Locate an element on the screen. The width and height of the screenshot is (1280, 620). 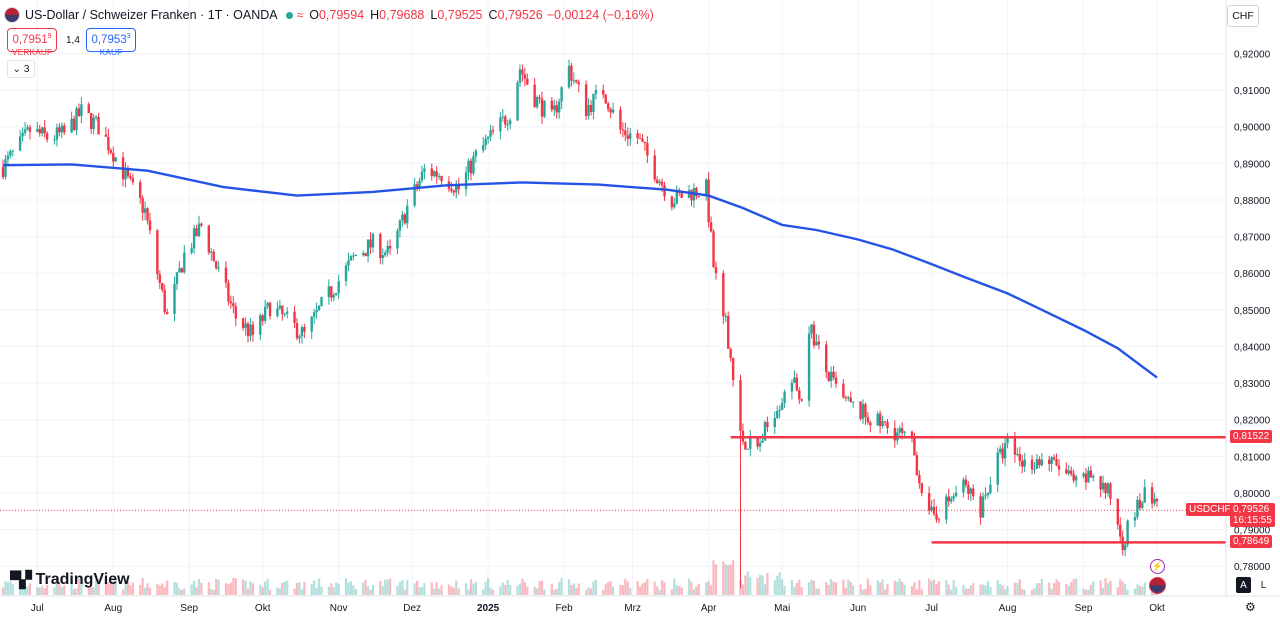
log-scale-button: L is located at coordinates (1263, 585).